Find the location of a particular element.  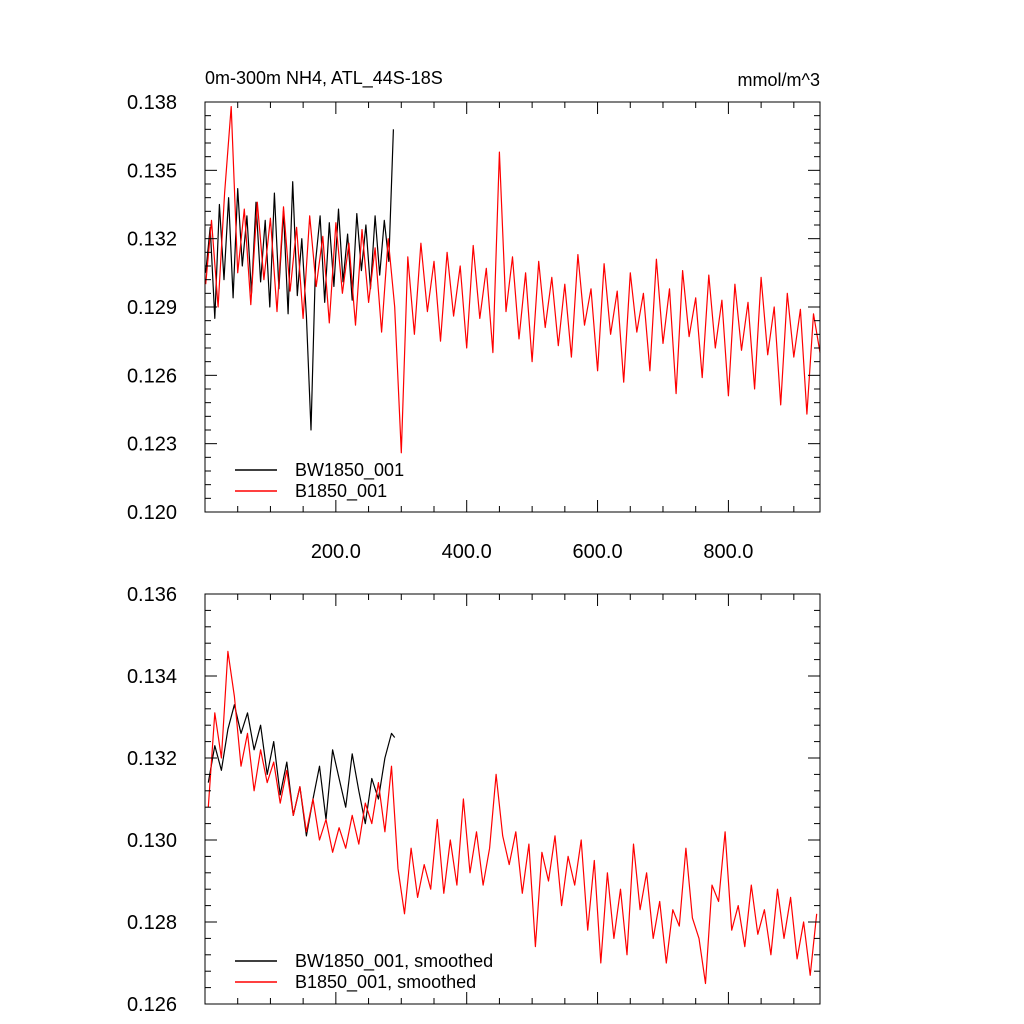

bottom-y-tick-label: 0.134 is located at coordinates (152, 677).